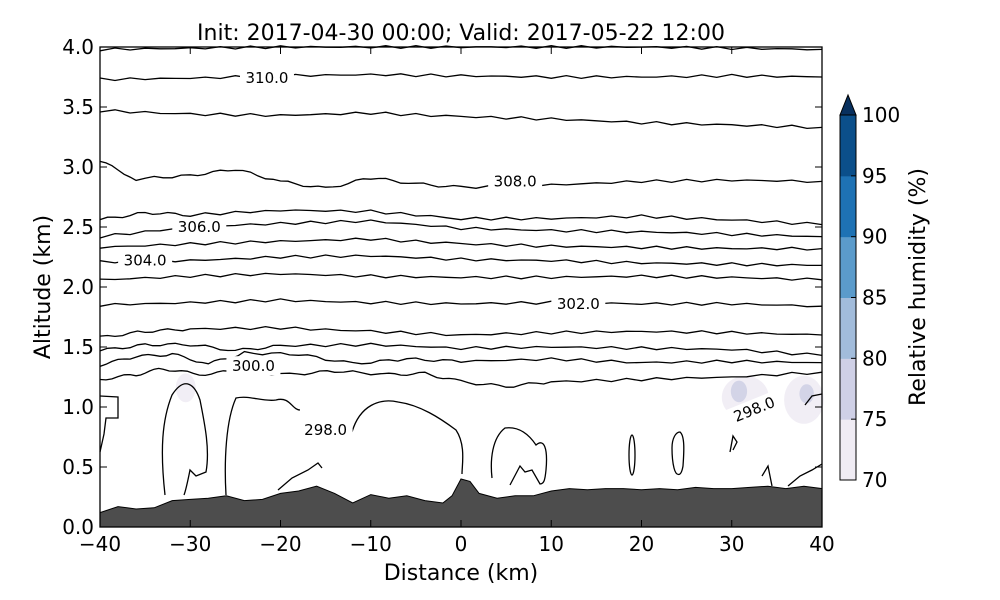 The height and width of the screenshot is (600, 1000). What do you see at coordinates (43, 287) in the screenshot?
I see `y-axis-label: Altitude (km)` at bounding box center [43, 287].